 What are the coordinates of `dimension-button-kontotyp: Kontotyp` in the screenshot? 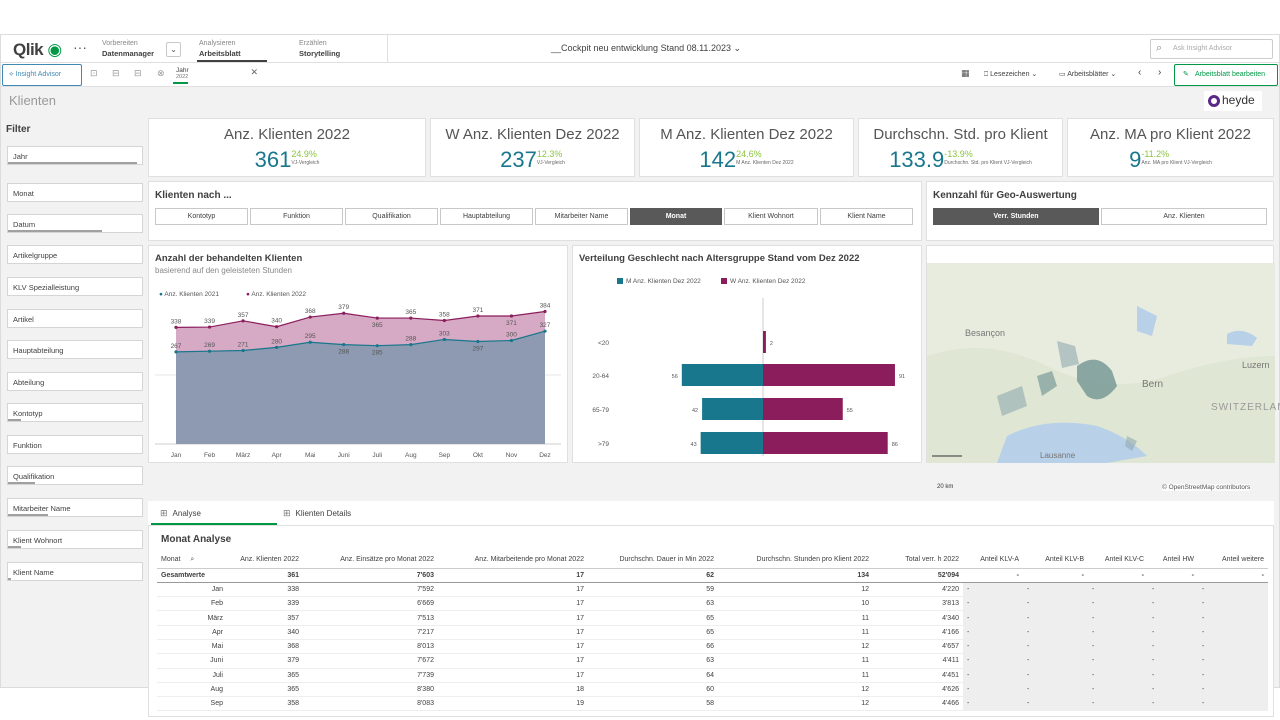 It's located at (201, 216).